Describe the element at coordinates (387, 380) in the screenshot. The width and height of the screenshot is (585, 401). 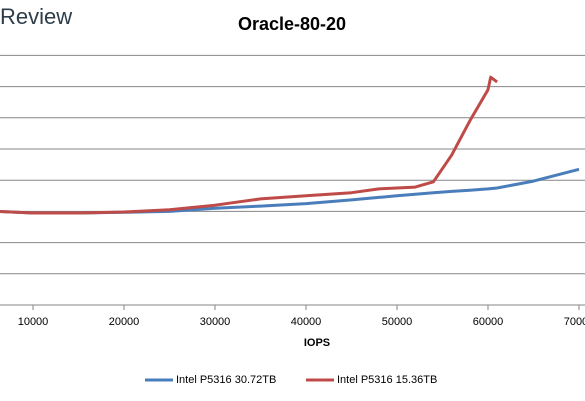
I see `legend-label: Intel P5316 15.36TB` at that location.